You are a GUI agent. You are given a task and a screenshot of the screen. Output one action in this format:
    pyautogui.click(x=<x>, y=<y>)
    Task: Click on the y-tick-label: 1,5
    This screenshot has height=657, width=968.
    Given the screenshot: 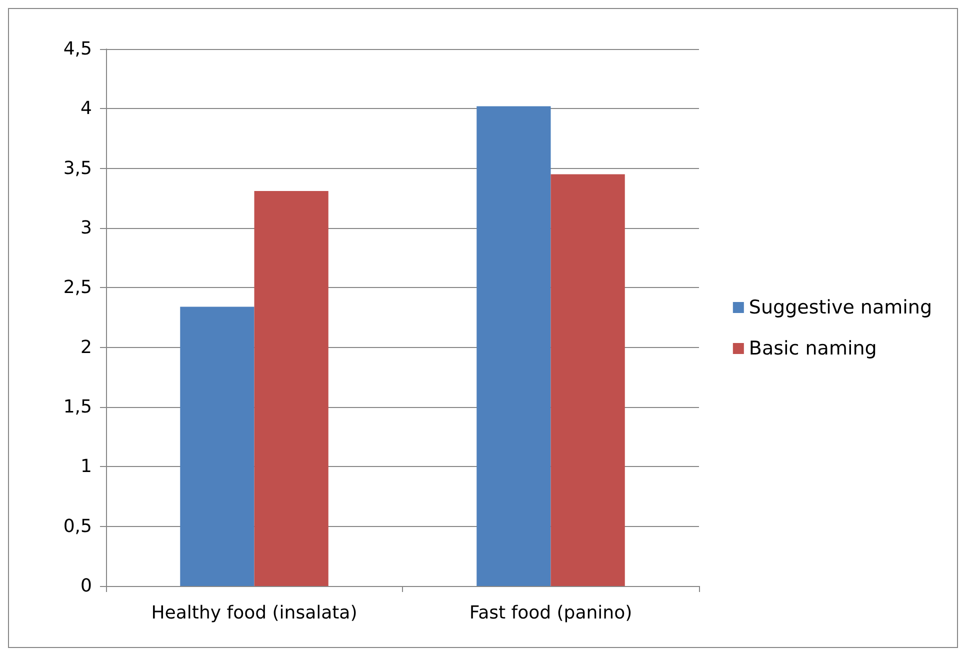 What is the action you would take?
    pyautogui.click(x=77, y=407)
    